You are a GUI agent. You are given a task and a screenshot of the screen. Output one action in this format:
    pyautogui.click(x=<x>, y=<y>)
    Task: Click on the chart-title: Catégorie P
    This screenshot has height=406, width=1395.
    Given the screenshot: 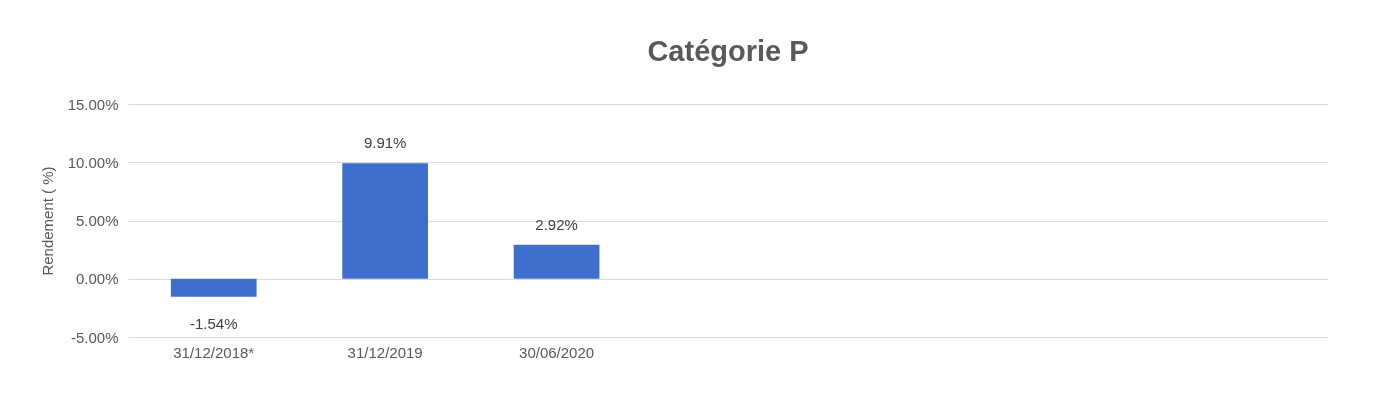 What is the action you would take?
    pyautogui.click(x=728, y=51)
    